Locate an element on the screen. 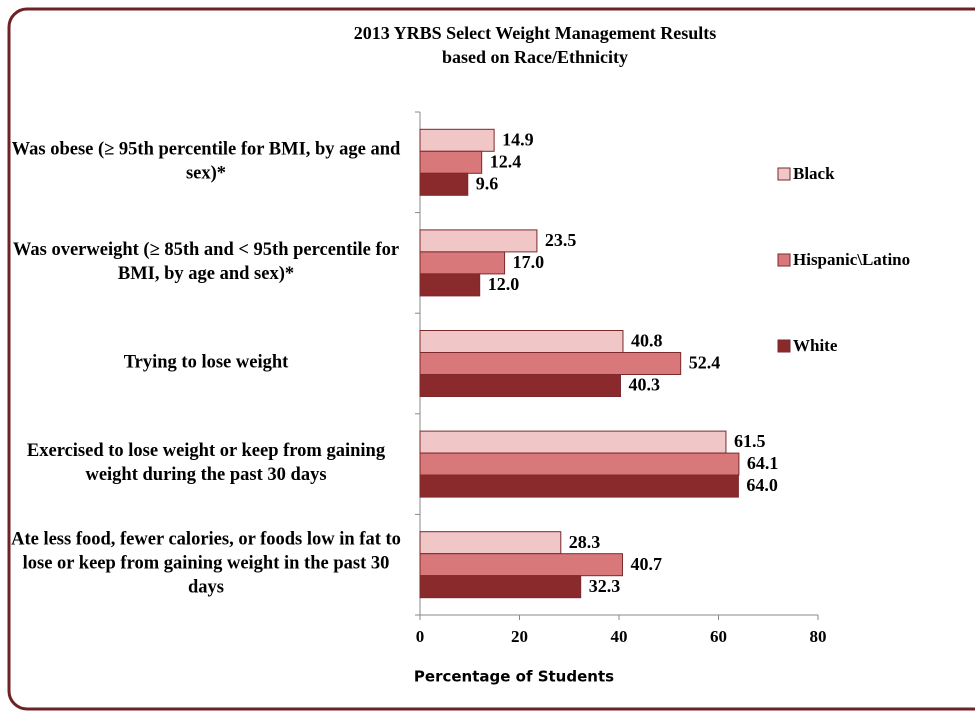  value-label: 28.3 is located at coordinates (585, 542).